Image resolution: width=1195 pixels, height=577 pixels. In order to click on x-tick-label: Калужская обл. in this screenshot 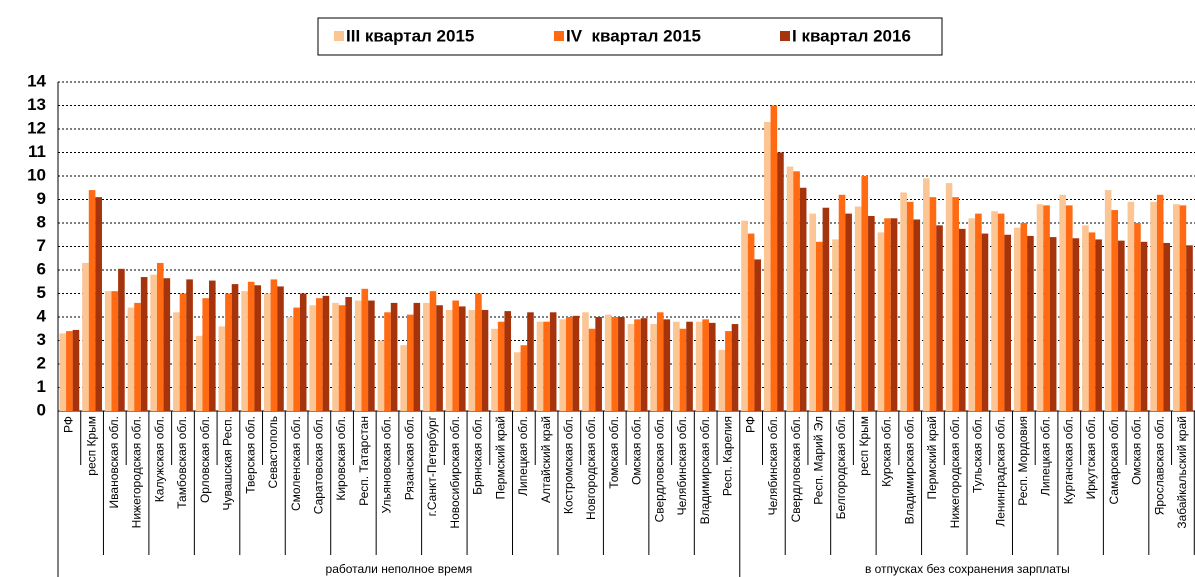, I will do `click(159, 459)`.